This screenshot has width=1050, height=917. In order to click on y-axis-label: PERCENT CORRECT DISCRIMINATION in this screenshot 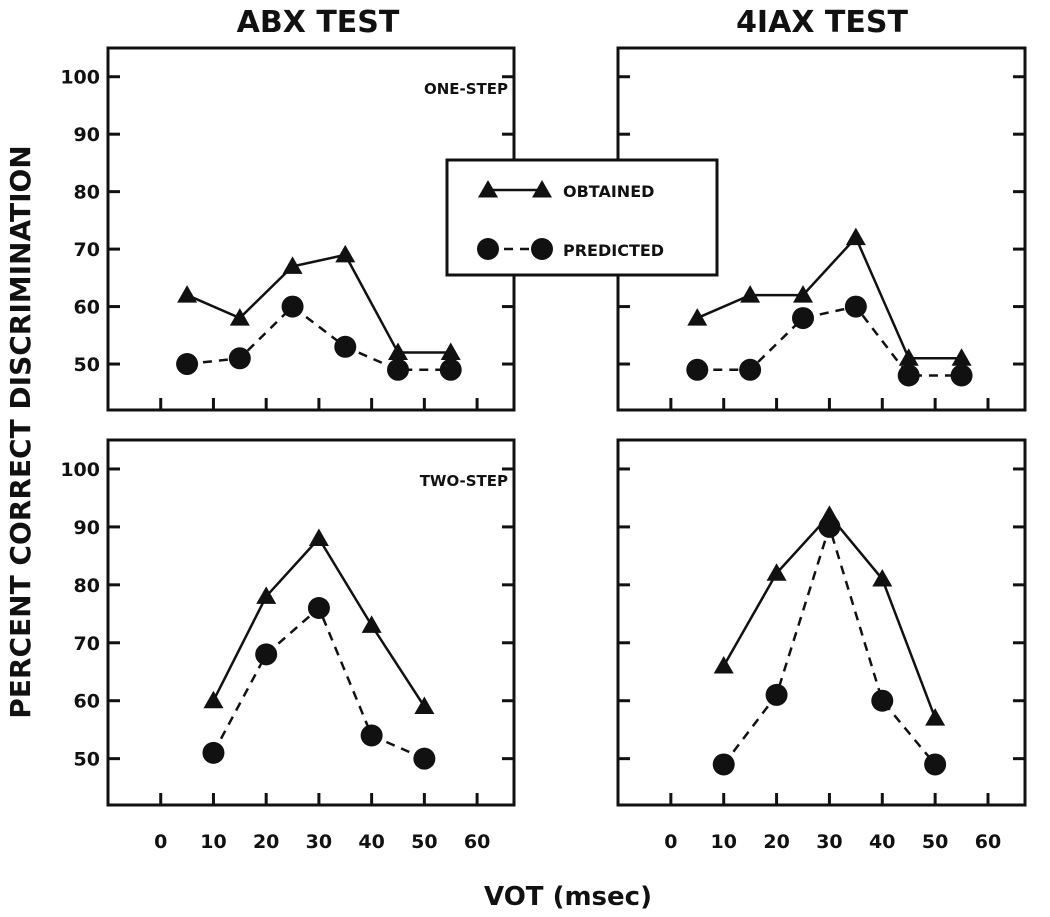, I will do `click(20, 431)`.